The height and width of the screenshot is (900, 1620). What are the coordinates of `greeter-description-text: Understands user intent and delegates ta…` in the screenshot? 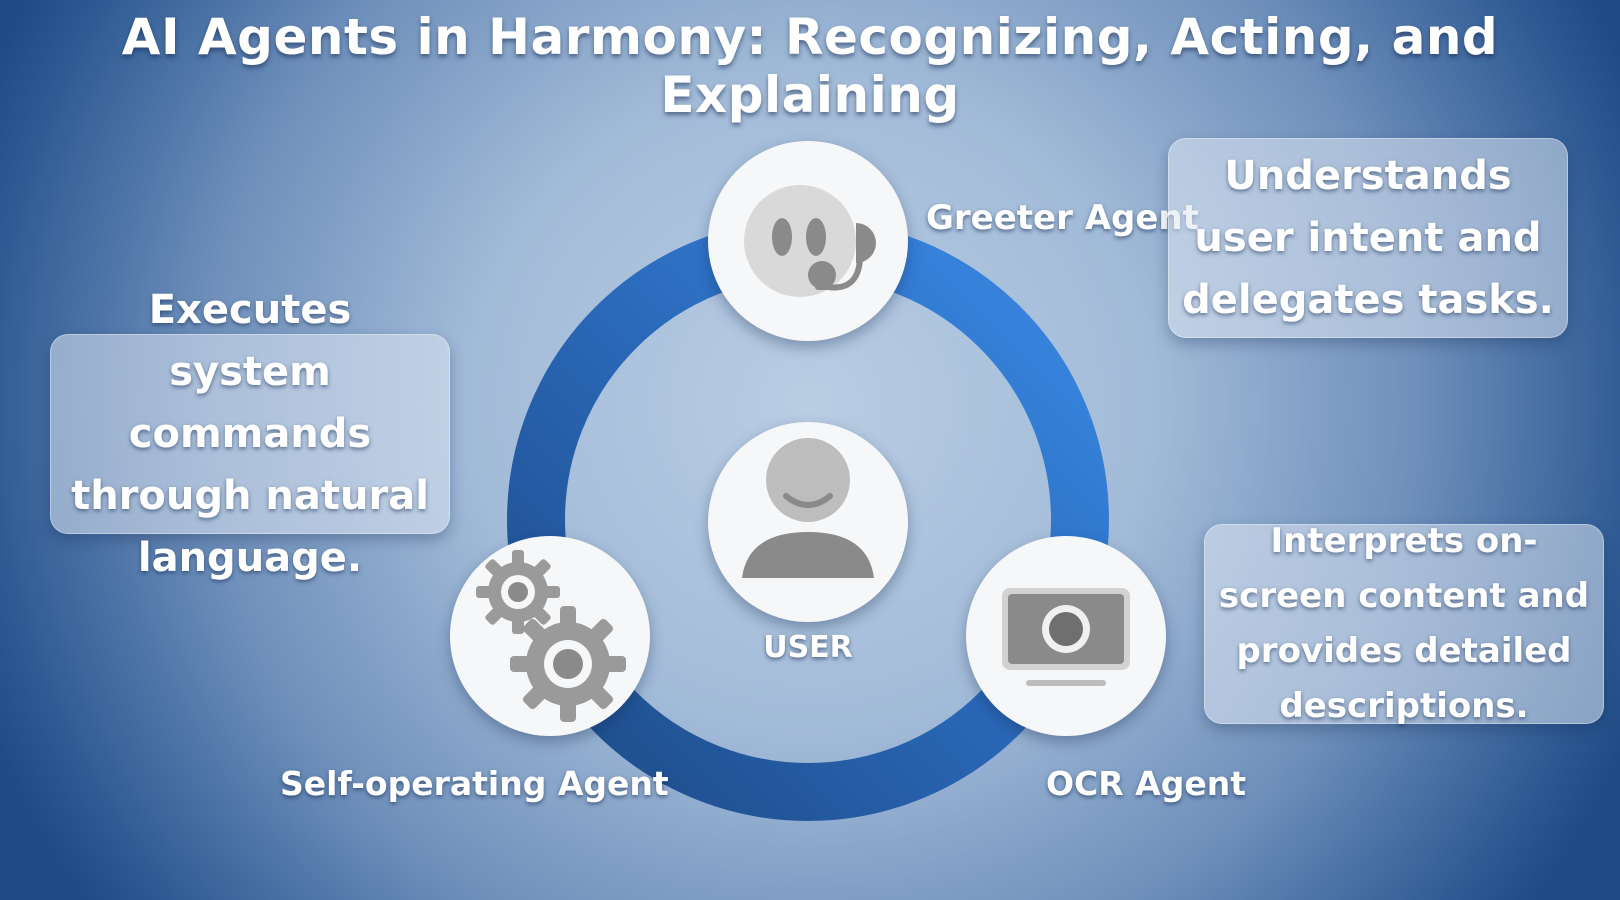 It's located at (1368, 238).